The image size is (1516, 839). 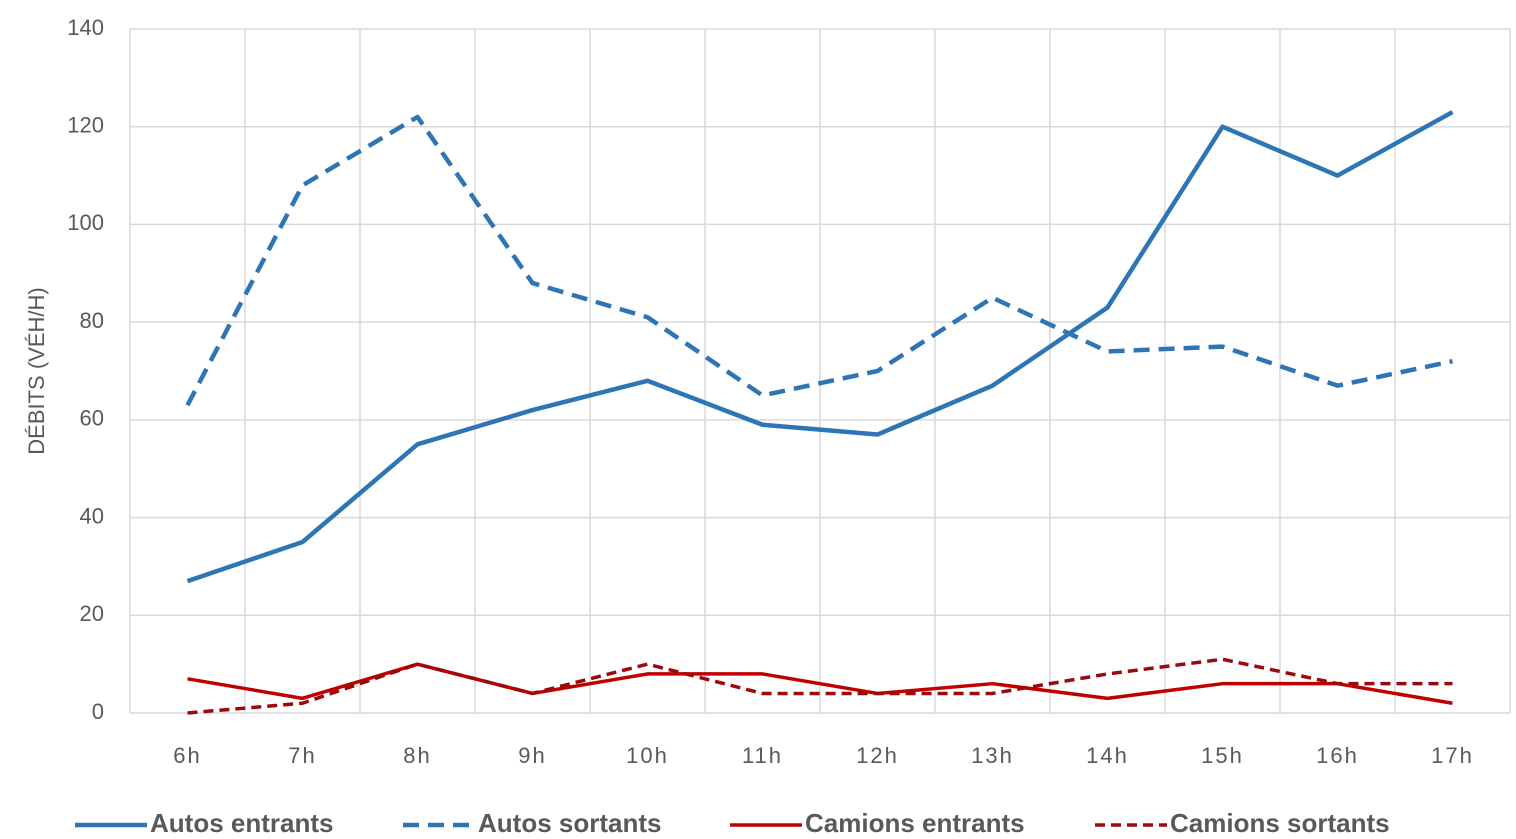 What do you see at coordinates (1222, 755) in the screenshot?
I see `x-tick-label: 15h` at bounding box center [1222, 755].